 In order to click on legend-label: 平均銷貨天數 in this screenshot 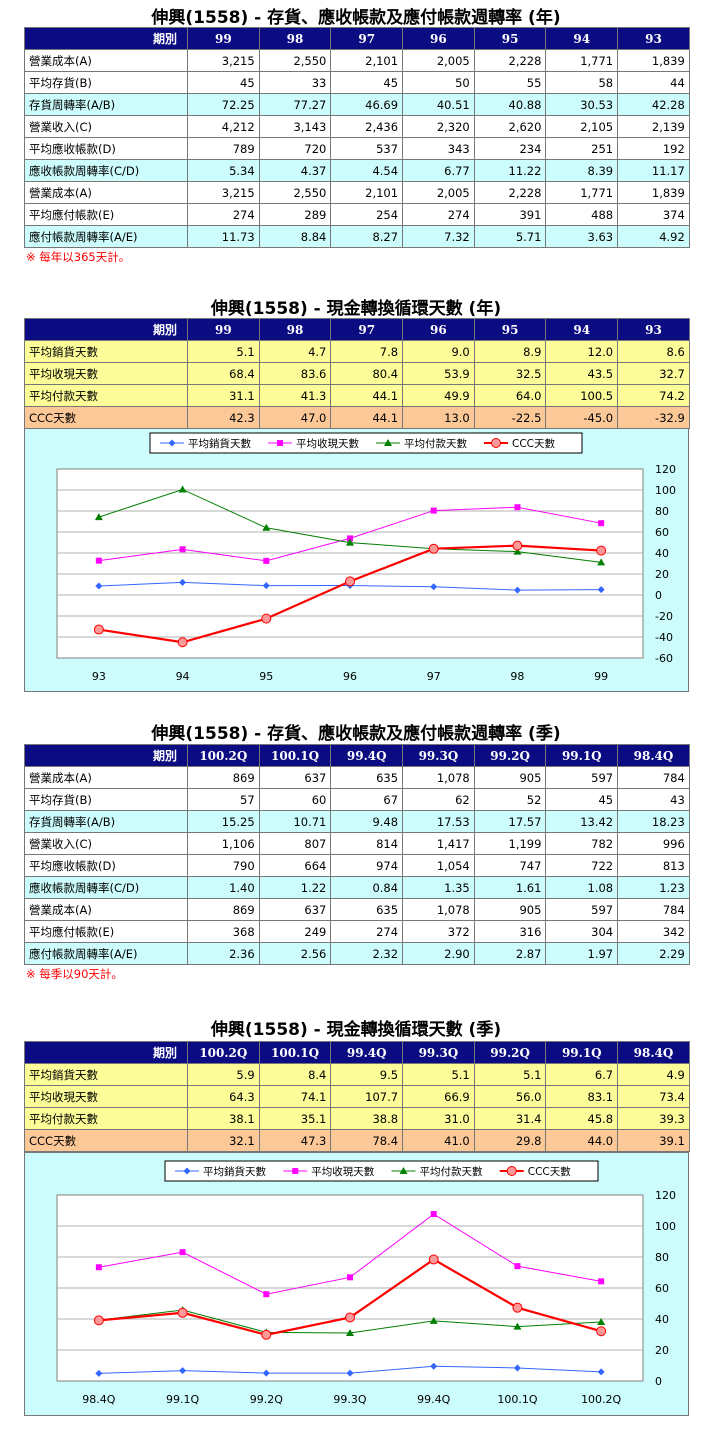, I will do `click(219, 443)`.